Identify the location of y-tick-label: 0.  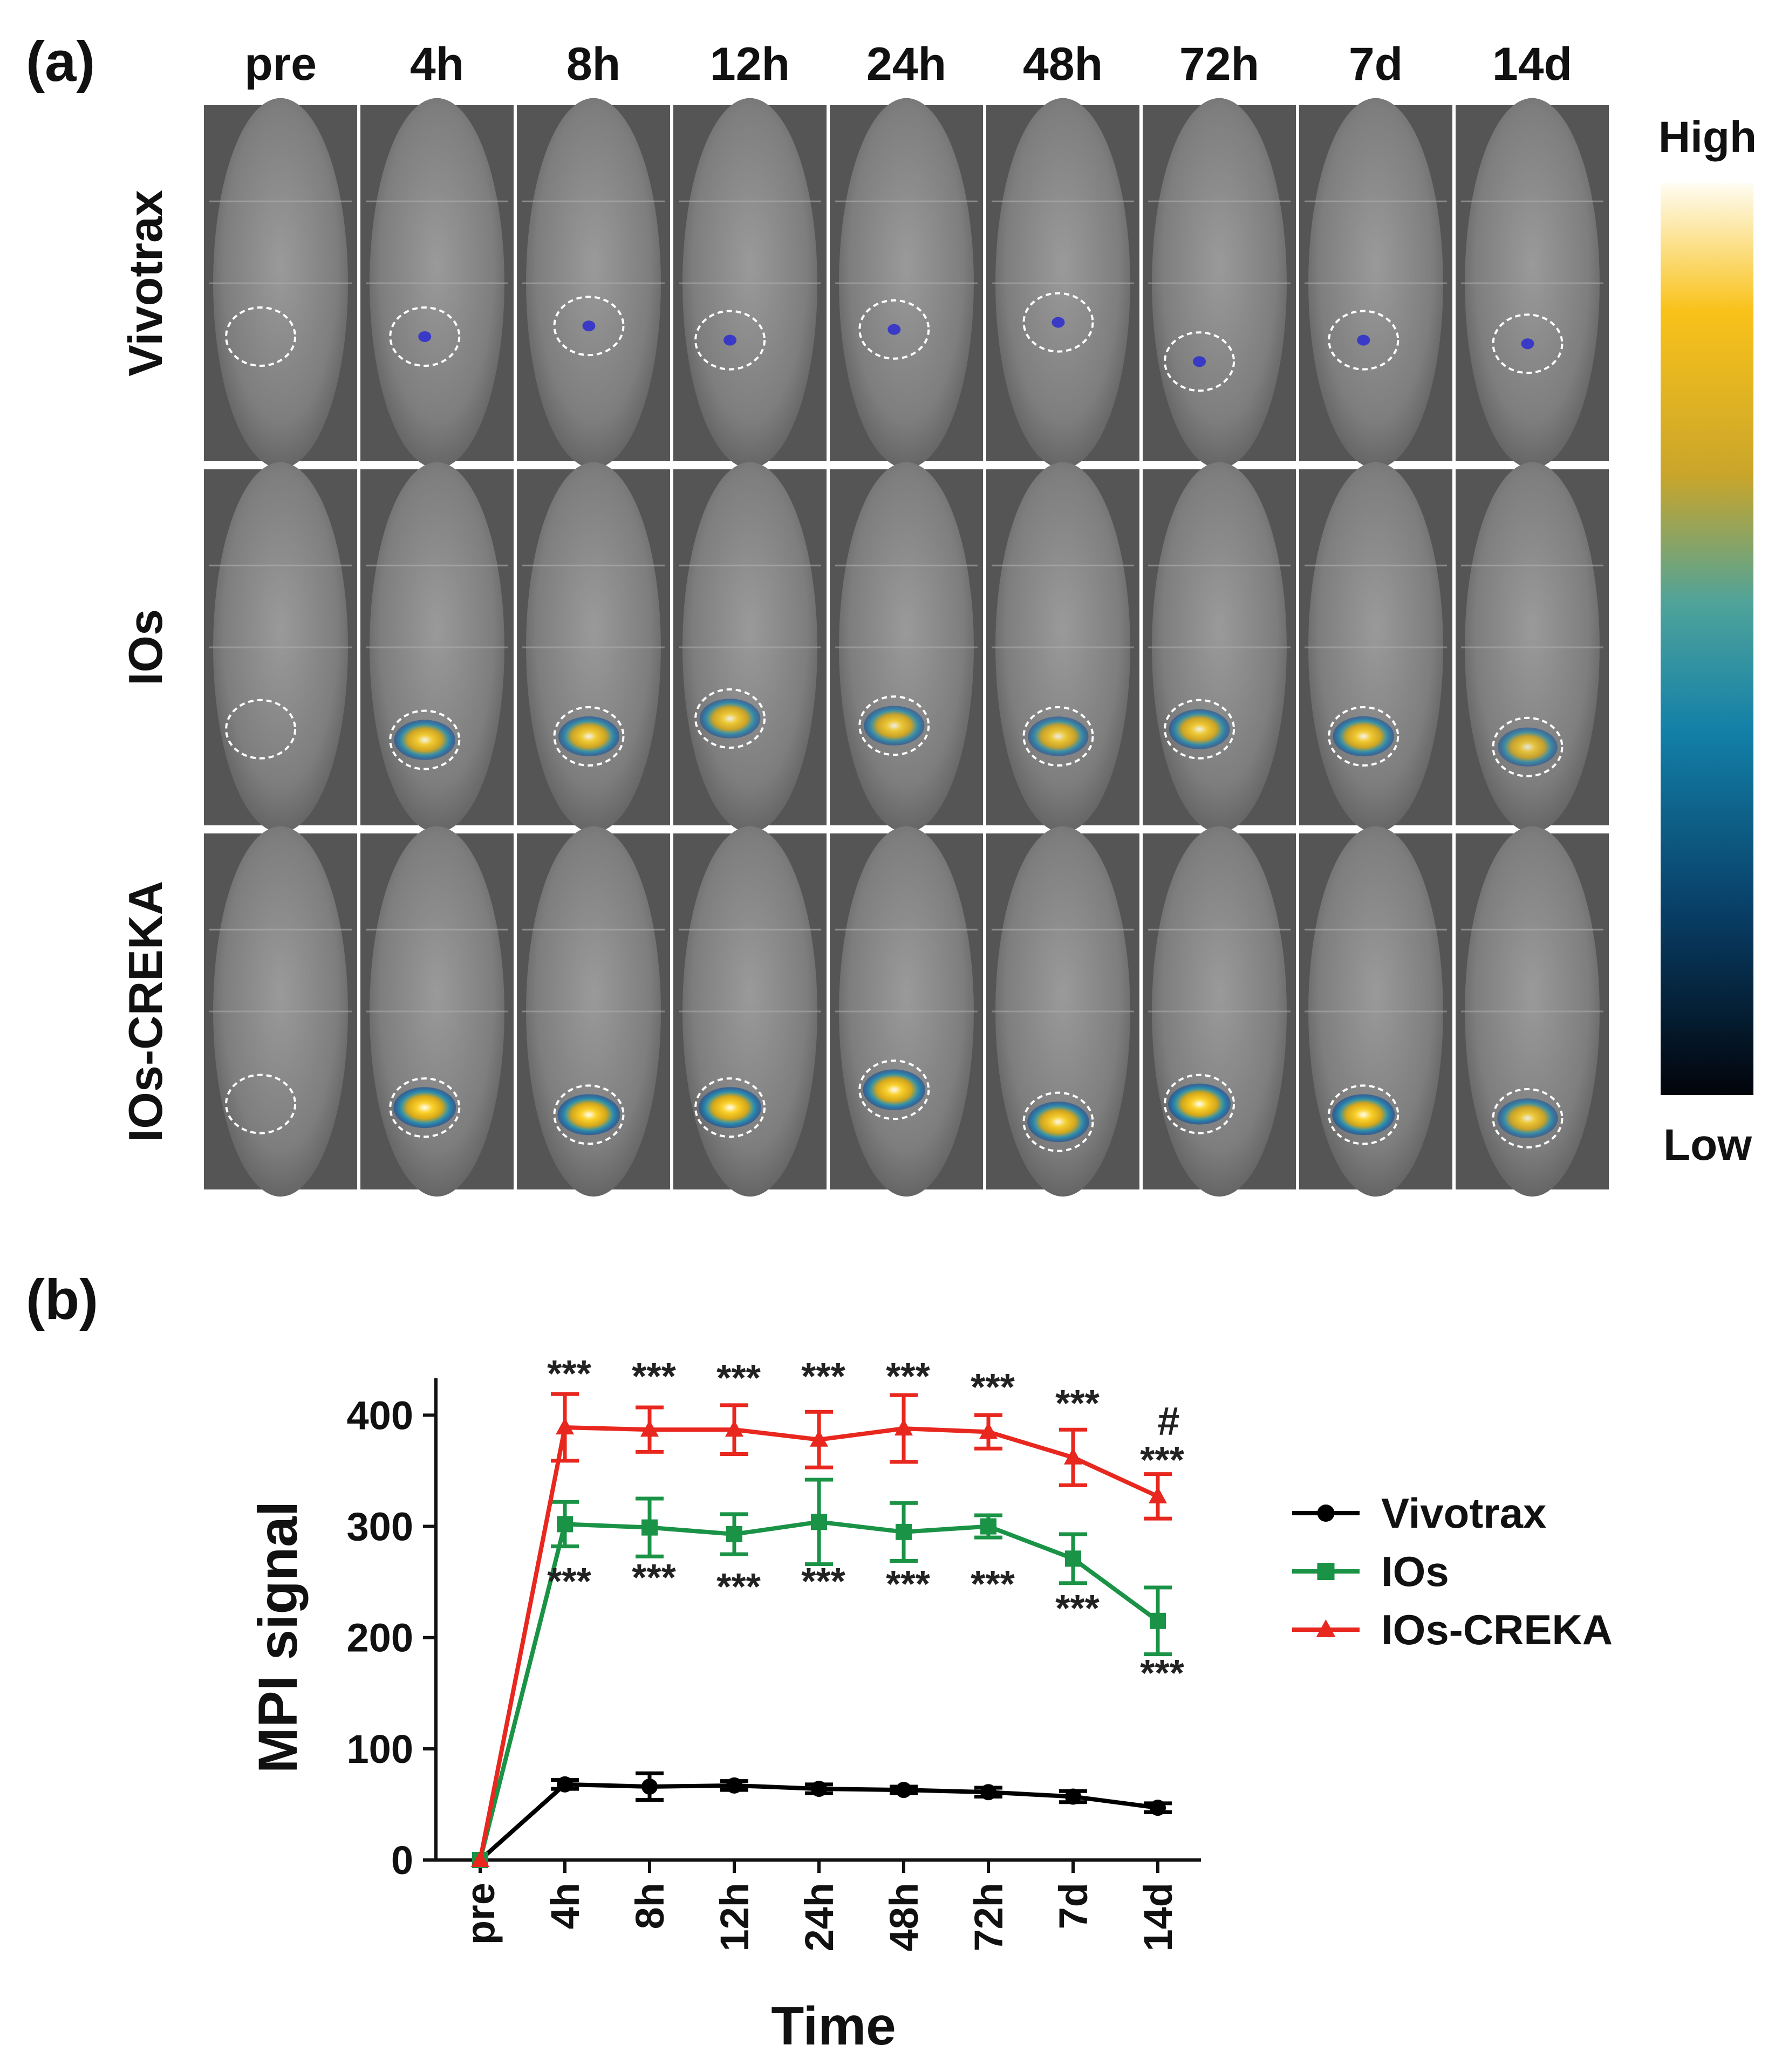
(402, 1860).